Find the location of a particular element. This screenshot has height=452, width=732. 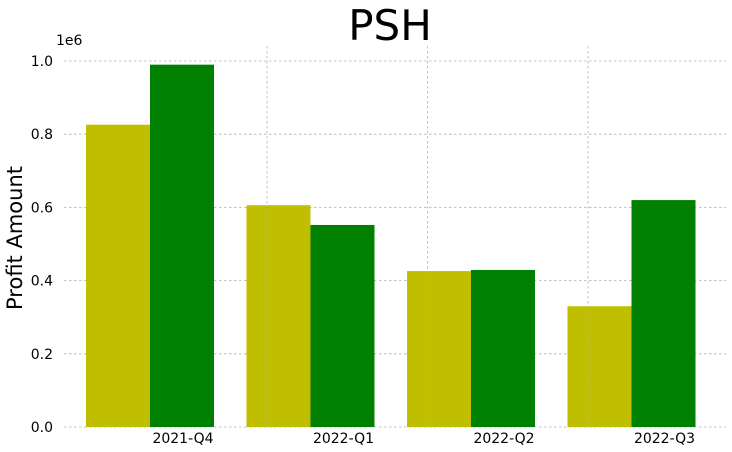

y-axis-label: Profit Amount is located at coordinates (15, 238).